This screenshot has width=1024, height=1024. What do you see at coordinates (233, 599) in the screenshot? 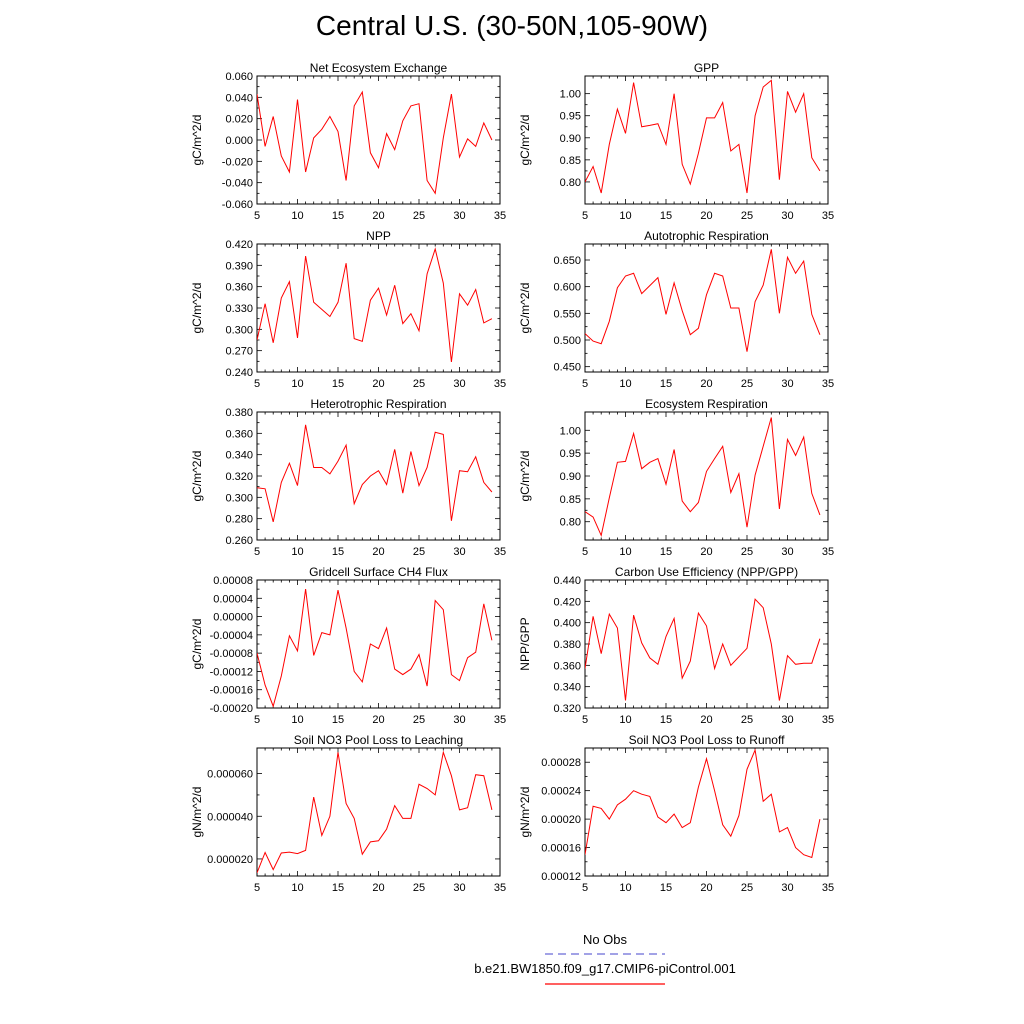
I see `y-tick-label: 0.00004` at bounding box center [233, 599].